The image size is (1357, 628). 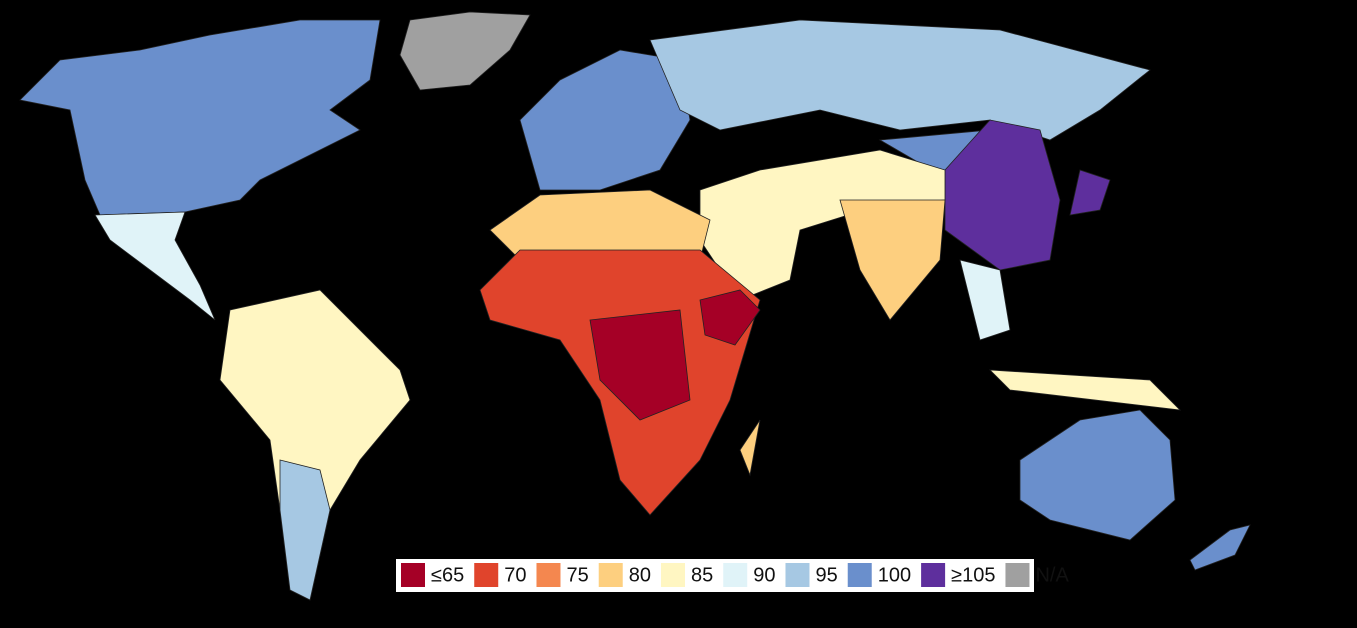 I want to click on legend-label: 80, so click(x=640, y=575).